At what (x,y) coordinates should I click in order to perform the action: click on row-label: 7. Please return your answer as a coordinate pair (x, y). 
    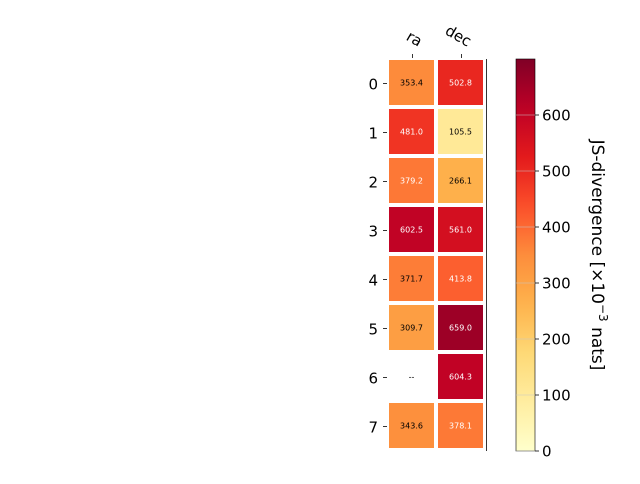
    Looking at the image, I should click on (373, 428).